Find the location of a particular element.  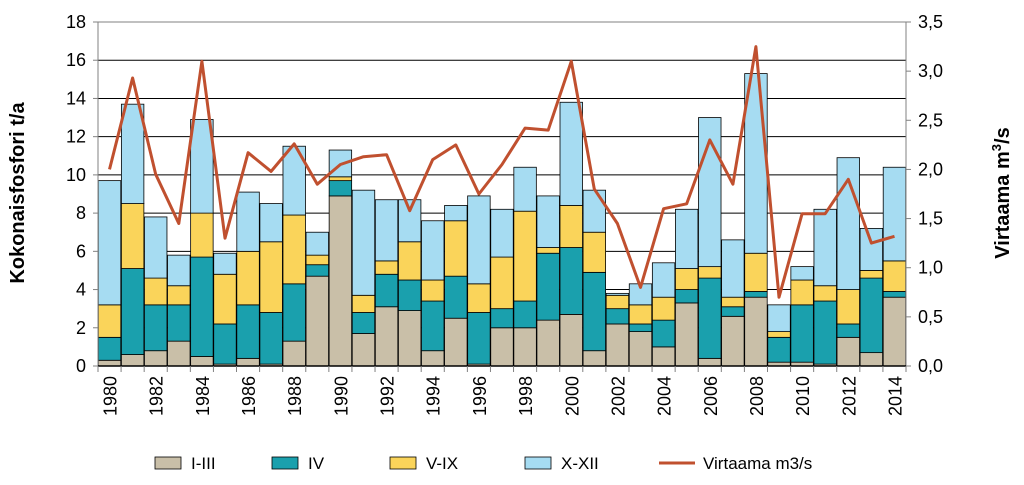

x-tick-label: 1994 is located at coordinates (434, 396).